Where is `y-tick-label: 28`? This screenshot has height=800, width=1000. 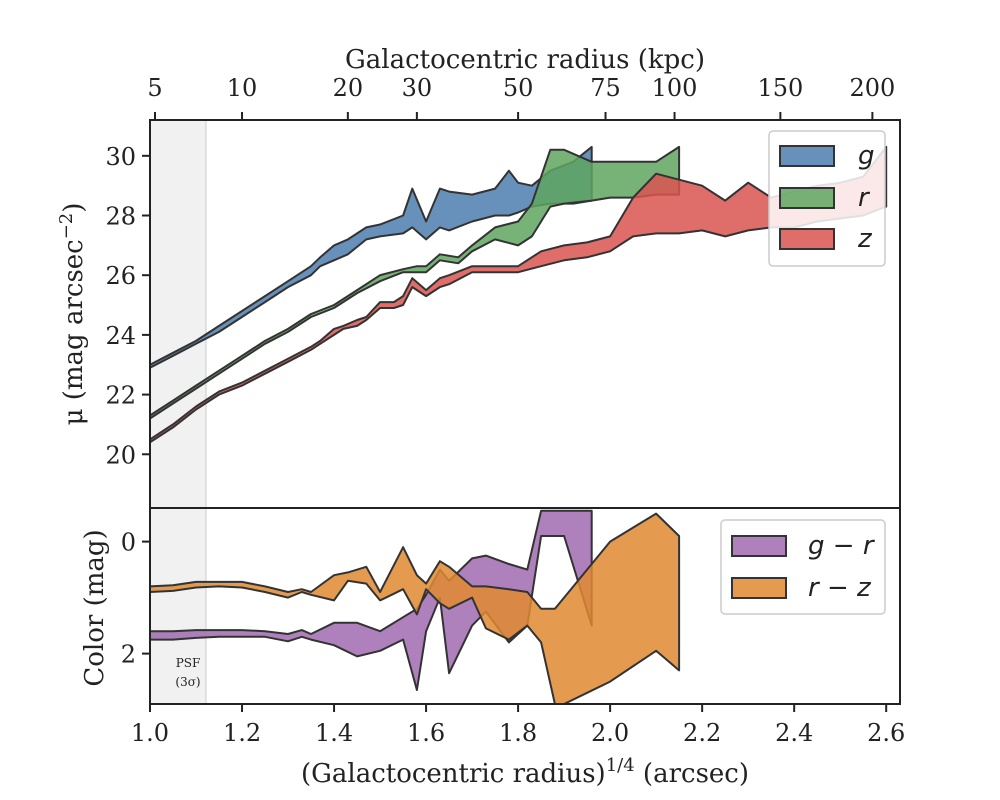 y-tick-label: 28 is located at coordinates (120, 217).